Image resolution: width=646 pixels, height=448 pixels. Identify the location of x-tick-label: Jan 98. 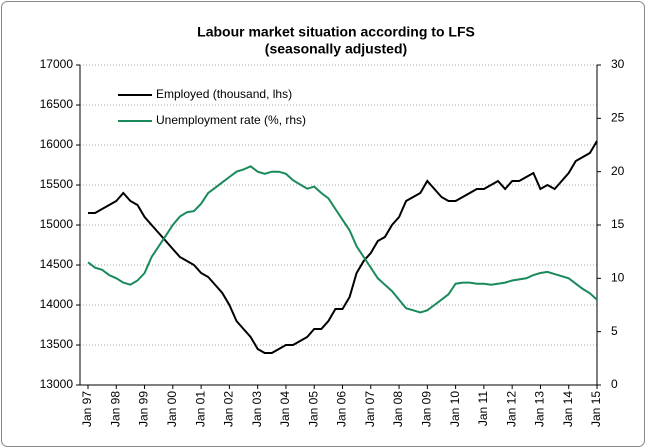
(115, 409).